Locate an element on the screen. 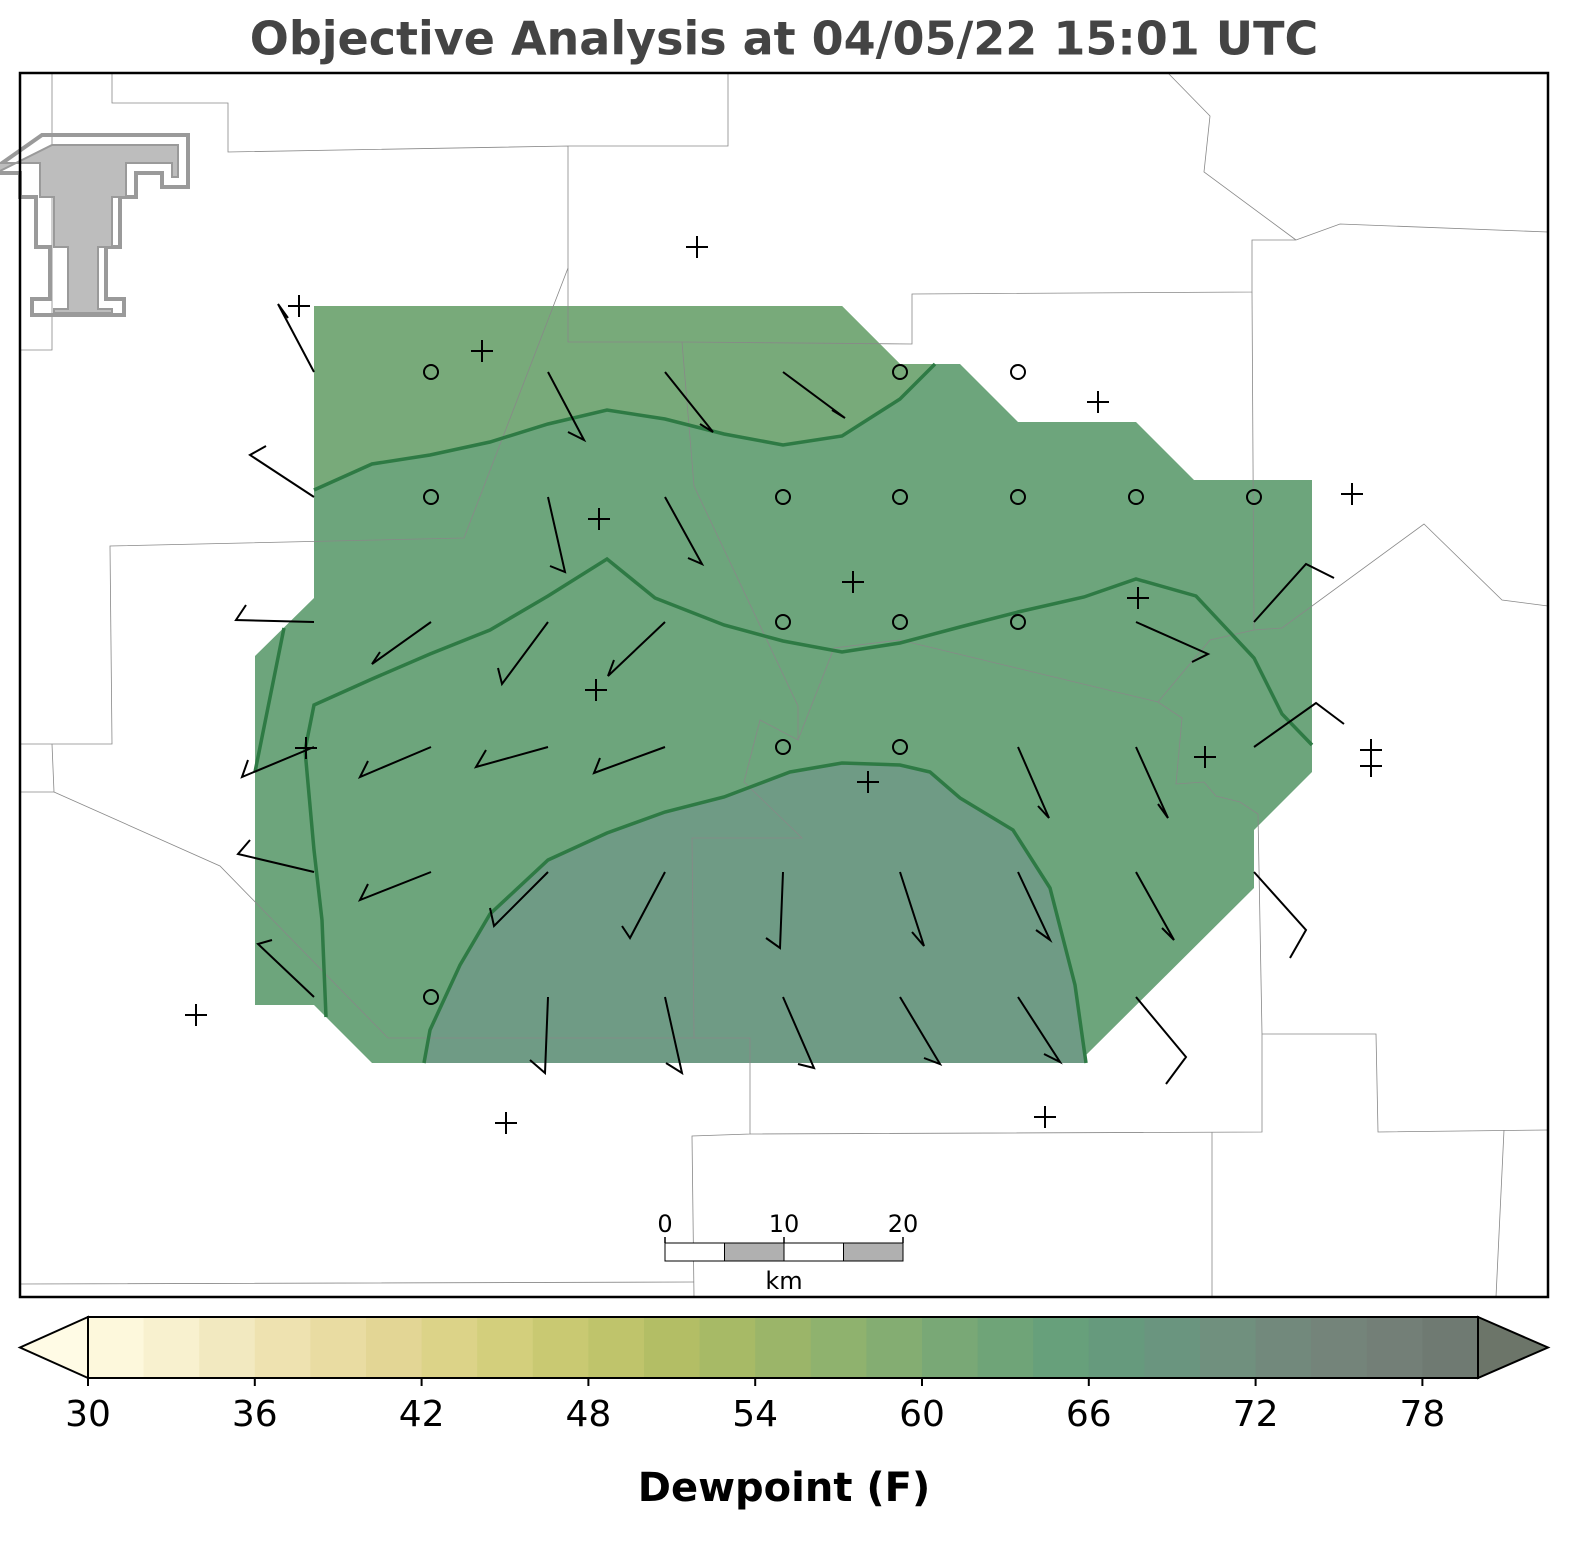 The width and height of the screenshot is (1590, 1558). title: Objective Analysis at 04/05/22 15:01 UTC is located at coordinates (784, 39).